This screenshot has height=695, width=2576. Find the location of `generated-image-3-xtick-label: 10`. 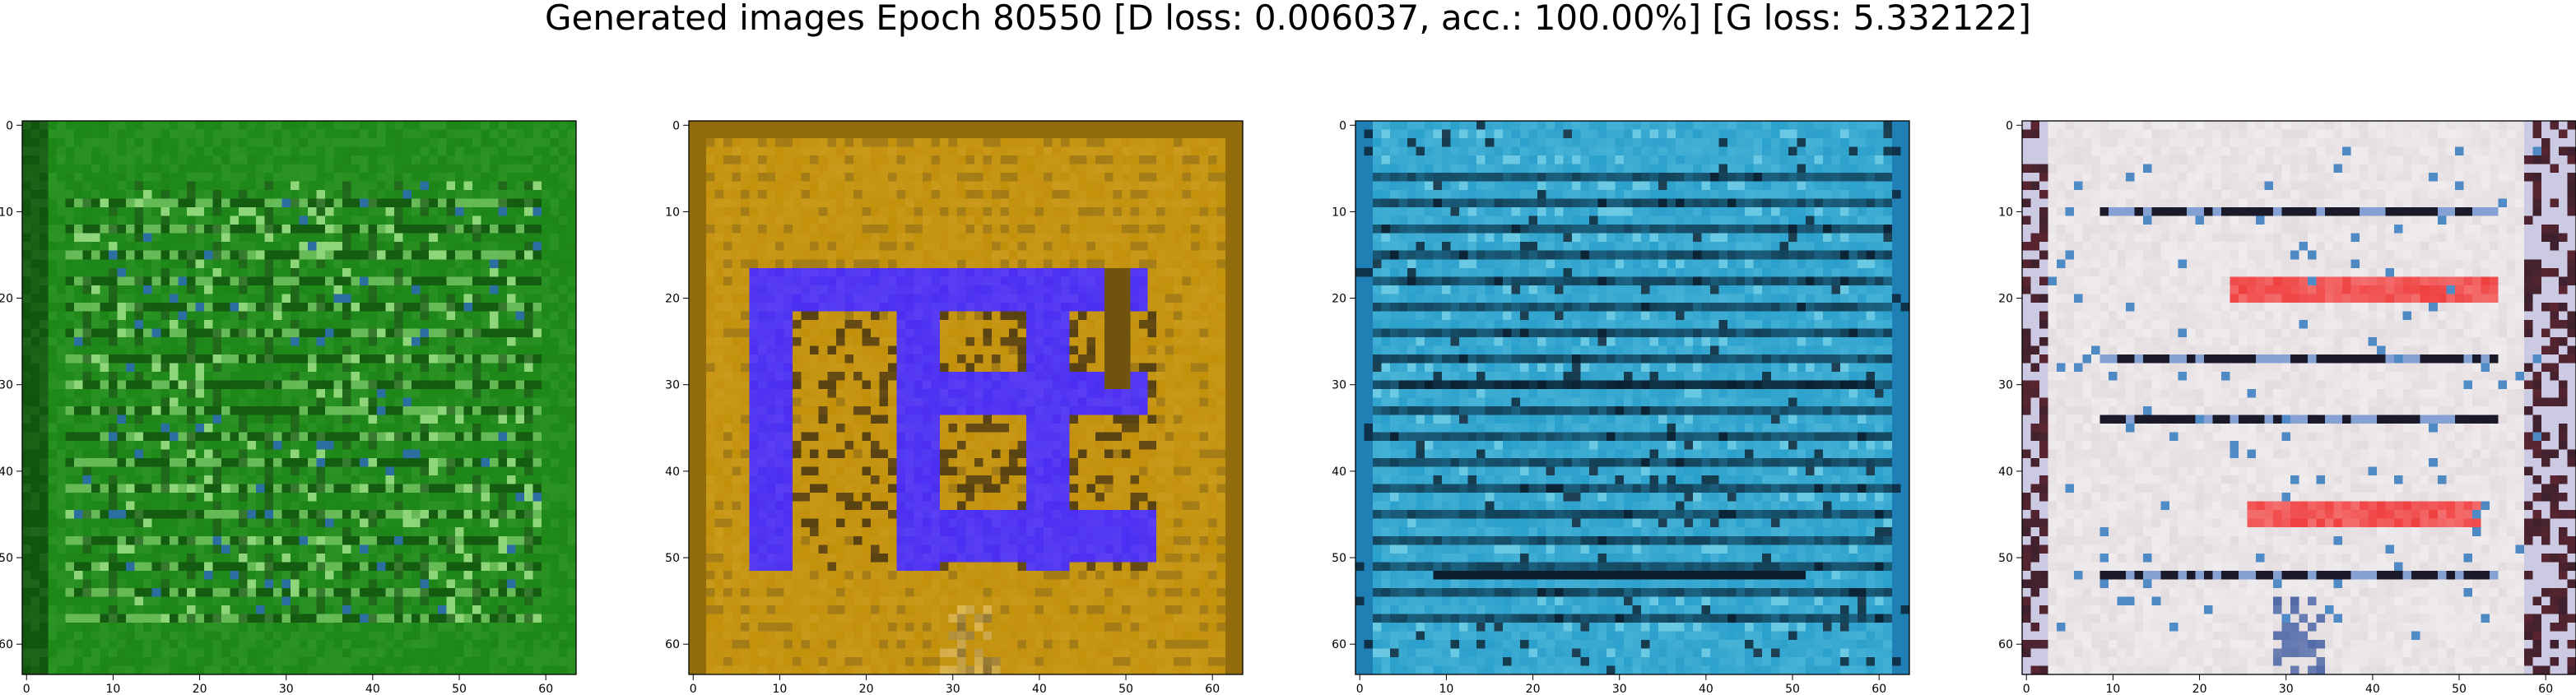

generated-image-3-xtick-label: 10 is located at coordinates (1446, 689).